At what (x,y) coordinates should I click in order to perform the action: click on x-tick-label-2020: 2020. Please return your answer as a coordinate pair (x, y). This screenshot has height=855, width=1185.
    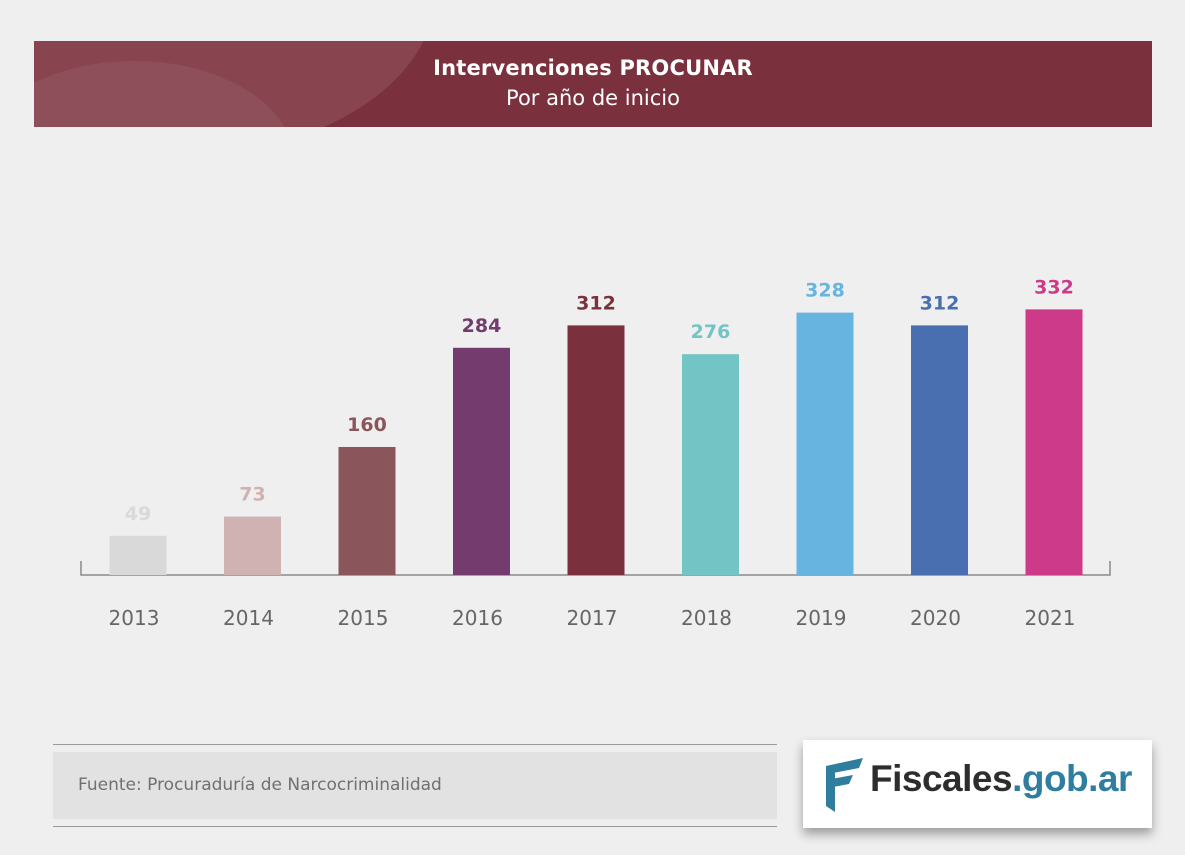
    Looking at the image, I should click on (935, 618).